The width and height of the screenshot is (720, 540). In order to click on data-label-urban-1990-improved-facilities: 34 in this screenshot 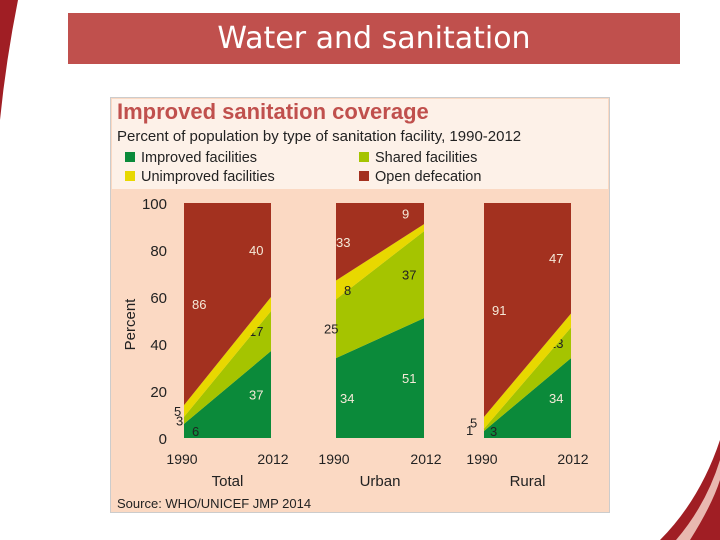, I will do `click(347, 398)`.